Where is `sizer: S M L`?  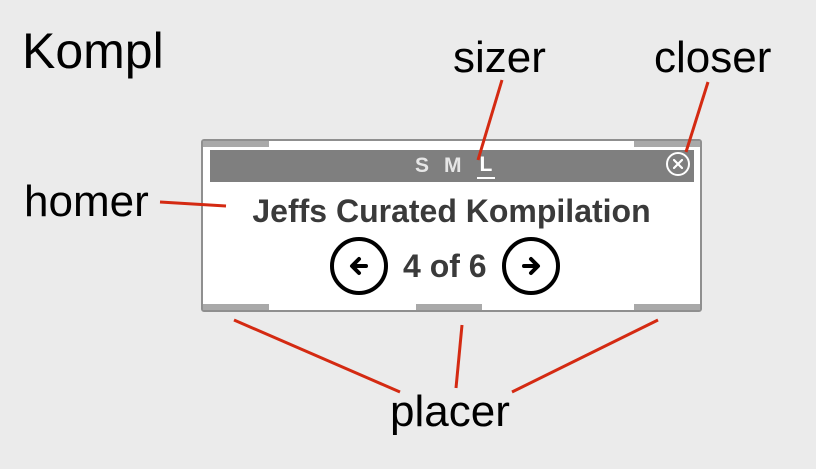
sizer: S M L is located at coordinates (455, 166).